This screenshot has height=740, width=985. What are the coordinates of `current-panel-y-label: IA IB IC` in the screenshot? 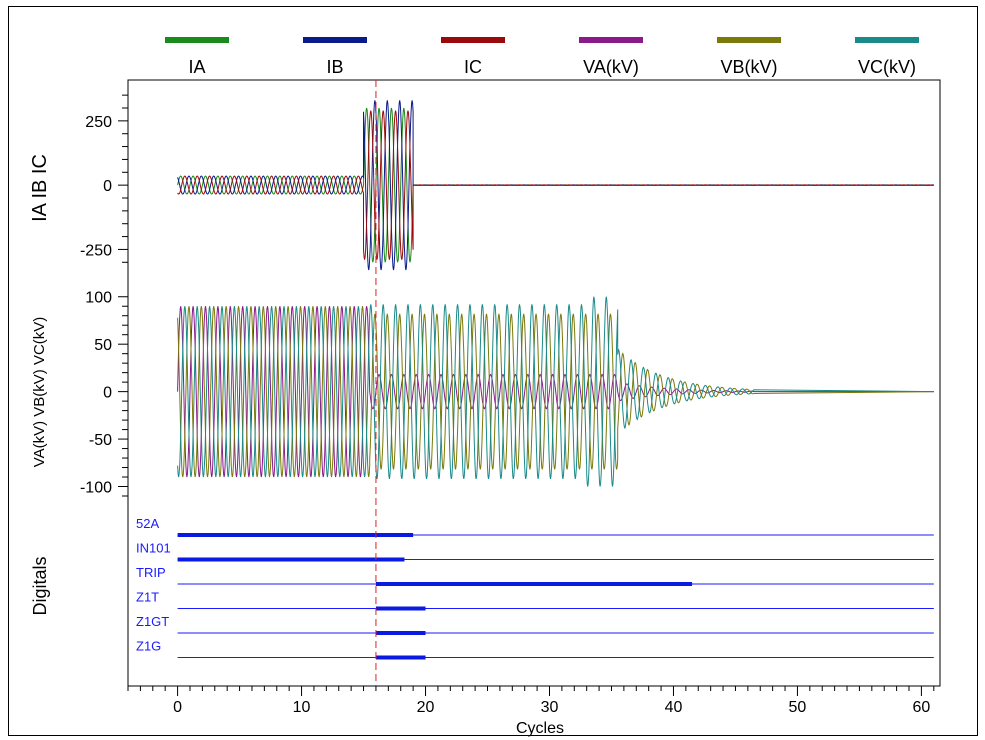 It's located at (40, 188).